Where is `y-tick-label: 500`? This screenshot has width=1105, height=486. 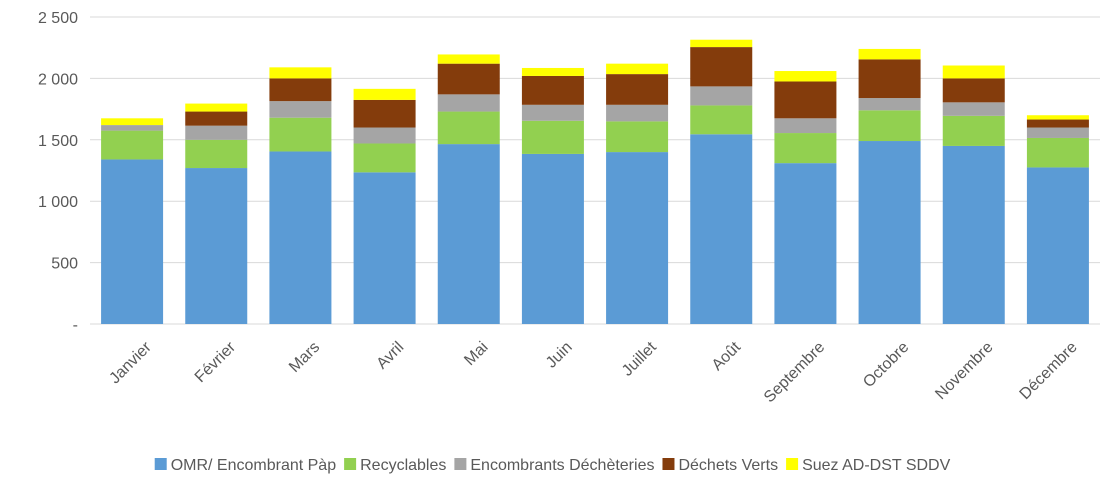
y-tick-label: 500 is located at coordinates (64, 264).